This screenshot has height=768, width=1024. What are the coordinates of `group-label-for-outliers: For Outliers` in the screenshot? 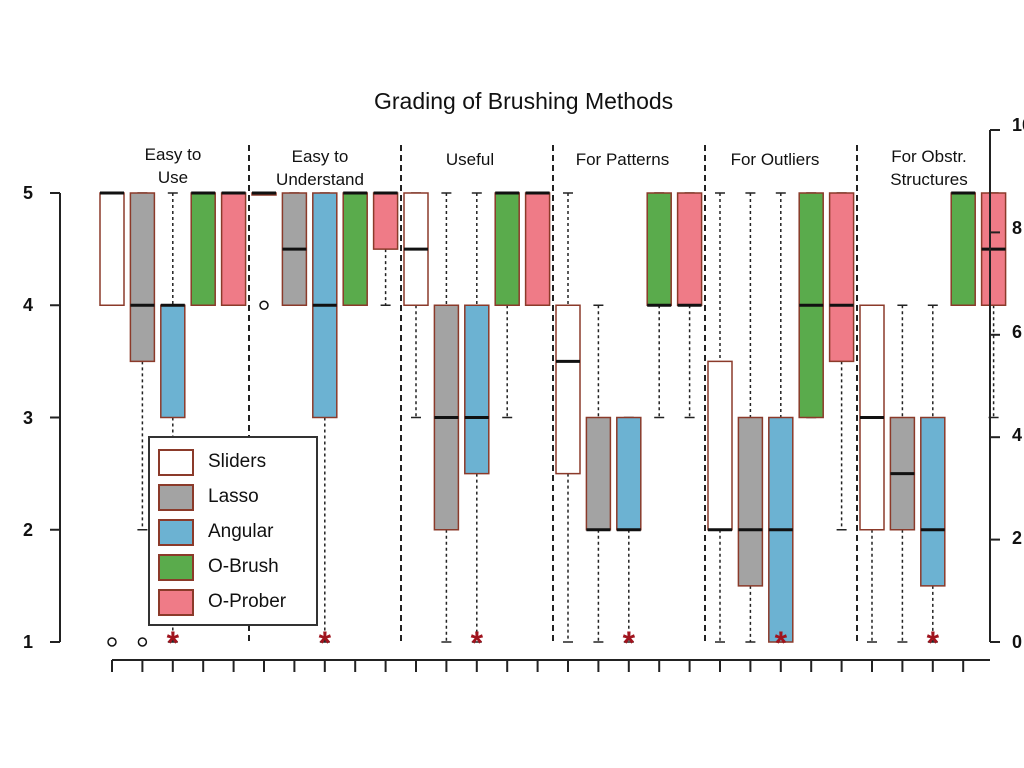 It's located at (775, 159).